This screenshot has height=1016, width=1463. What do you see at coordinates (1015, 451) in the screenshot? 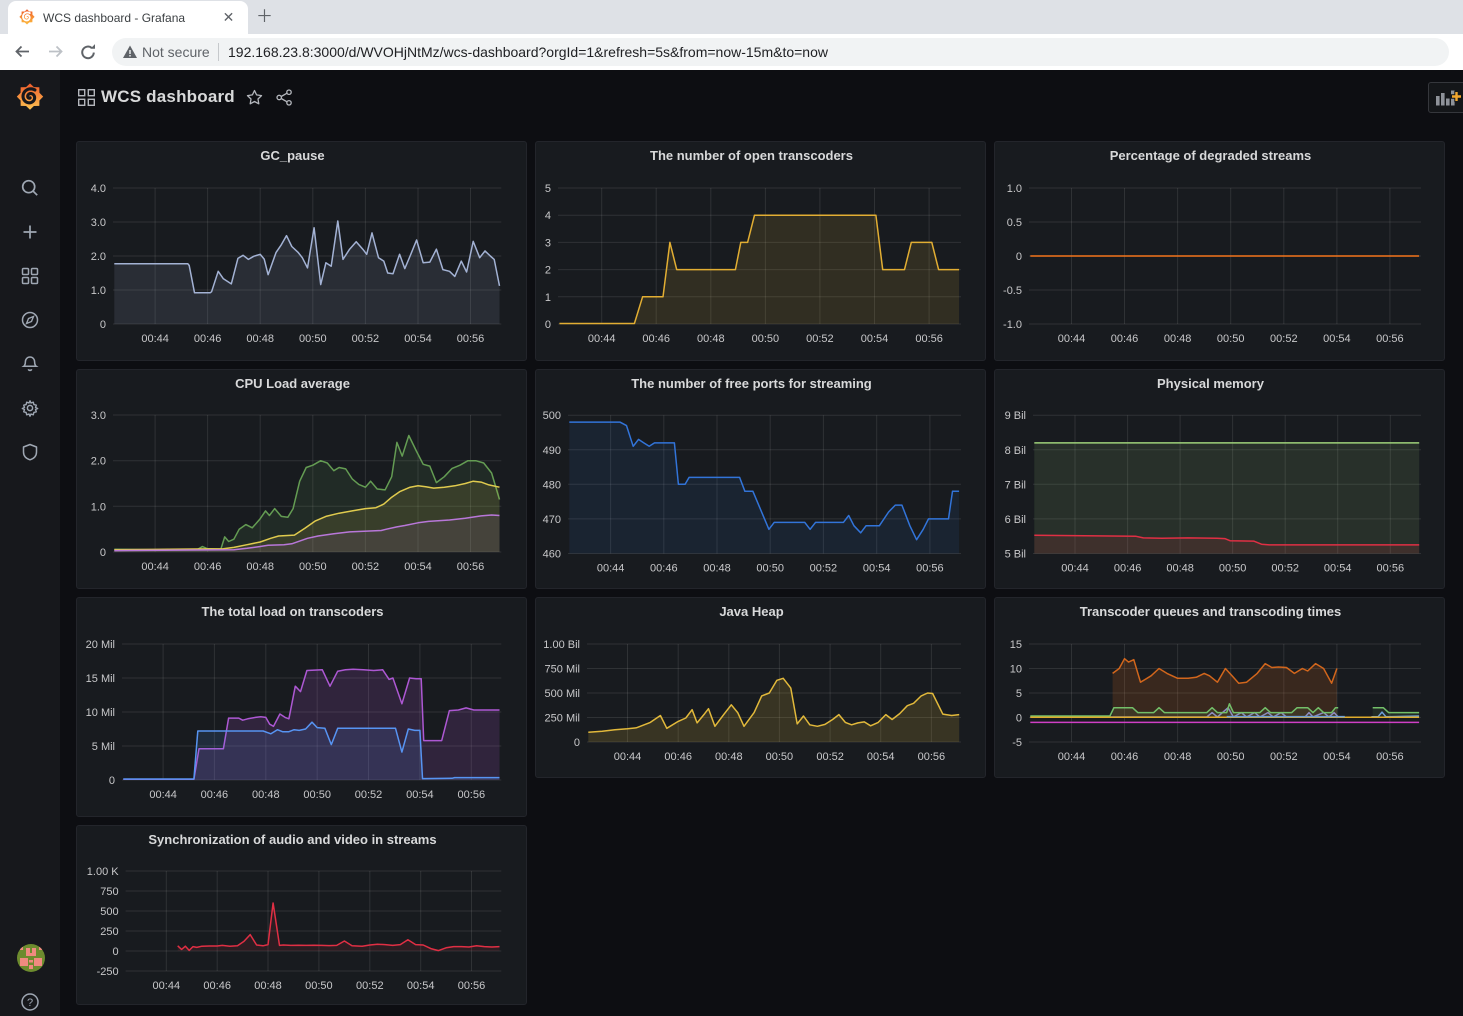
I see `svg-text: 8 Bil` at bounding box center [1015, 451].